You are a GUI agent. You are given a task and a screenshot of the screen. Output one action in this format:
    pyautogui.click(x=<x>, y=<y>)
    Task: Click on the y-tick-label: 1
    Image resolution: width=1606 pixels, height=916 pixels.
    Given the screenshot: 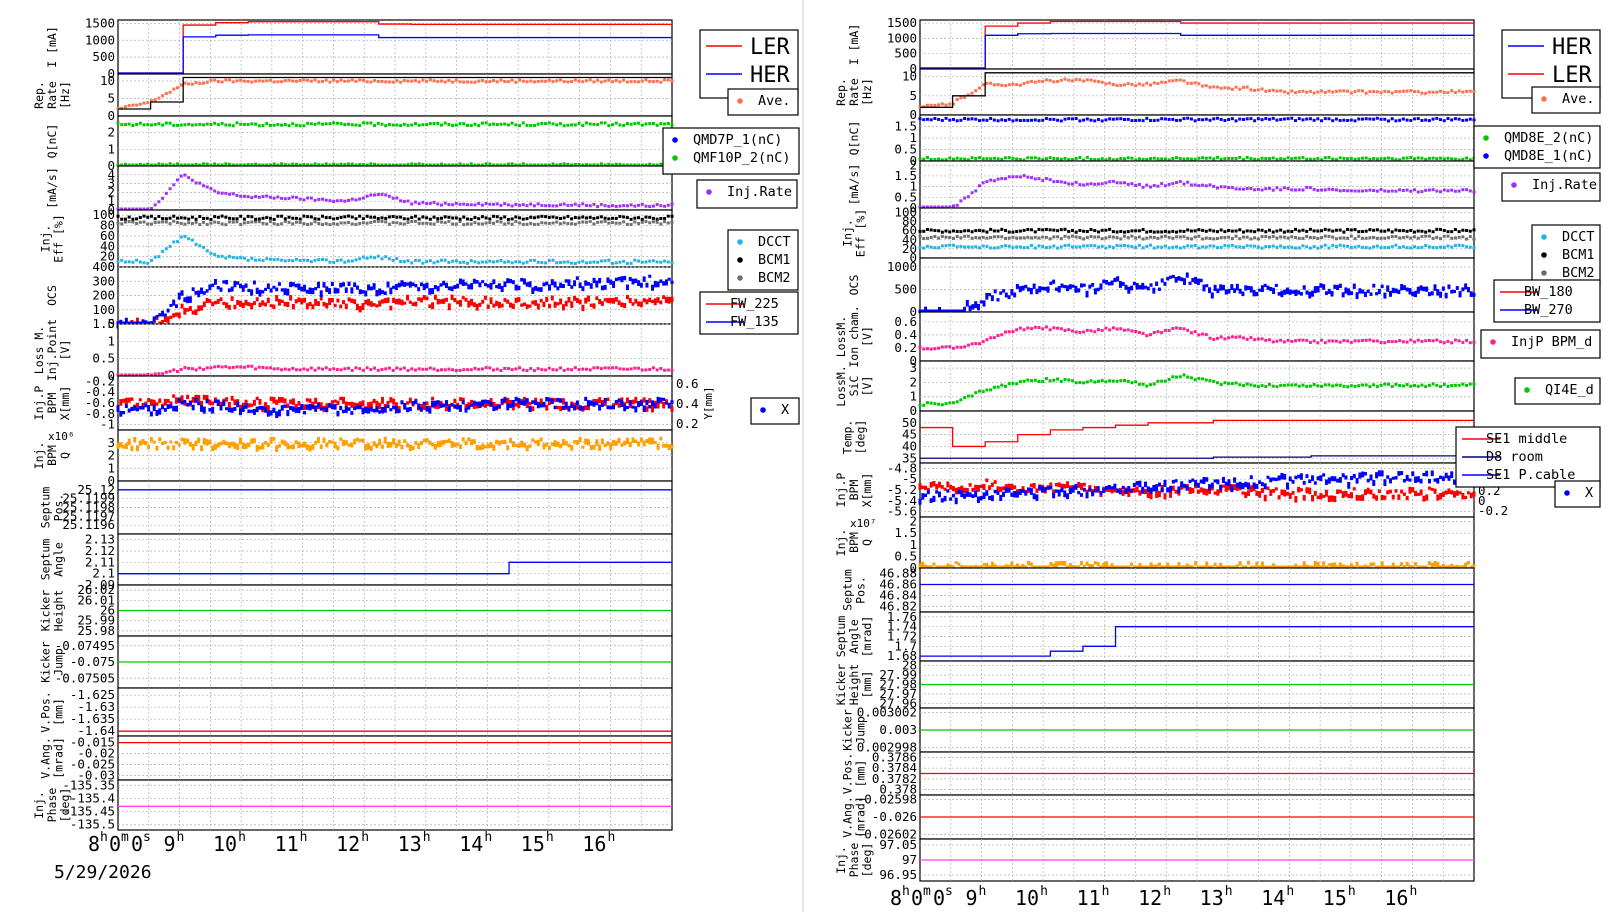 What is the action you would take?
    pyautogui.click(x=913, y=396)
    